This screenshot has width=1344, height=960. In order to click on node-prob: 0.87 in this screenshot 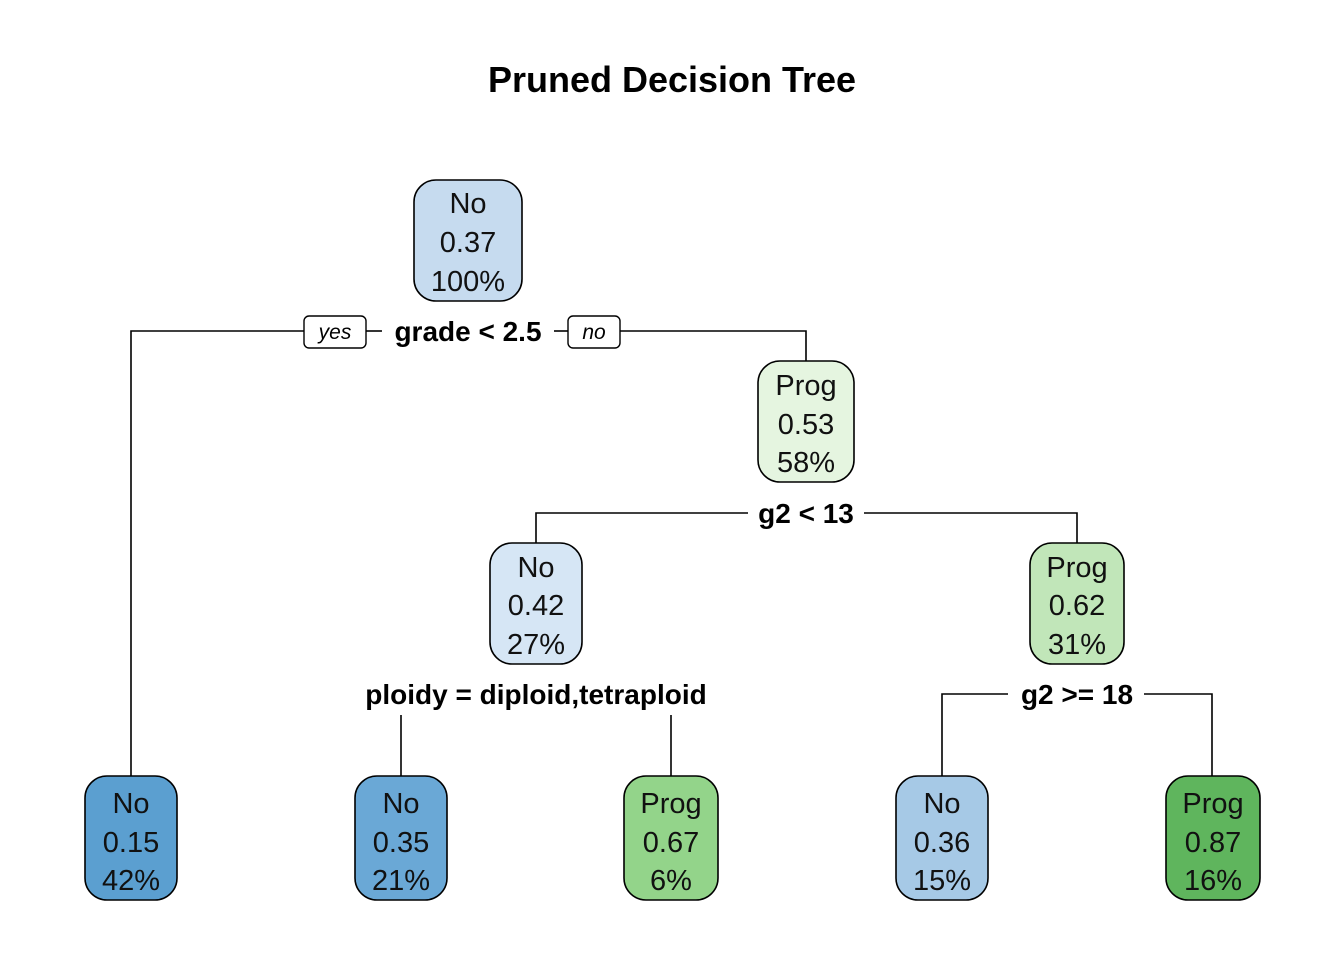, I will do `click(1213, 843)`.